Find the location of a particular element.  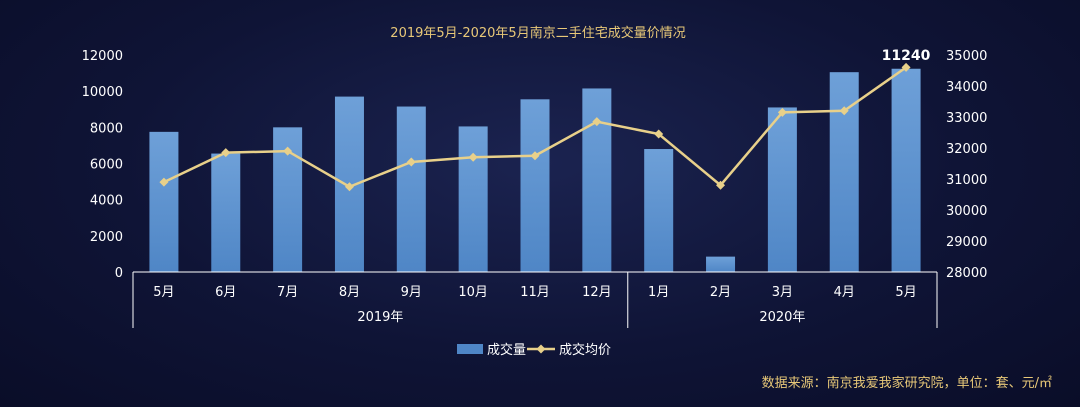

chart-title: 2019年5月-2020年5月南京二手住宅成交量价情况 is located at coordinates (537, 33).